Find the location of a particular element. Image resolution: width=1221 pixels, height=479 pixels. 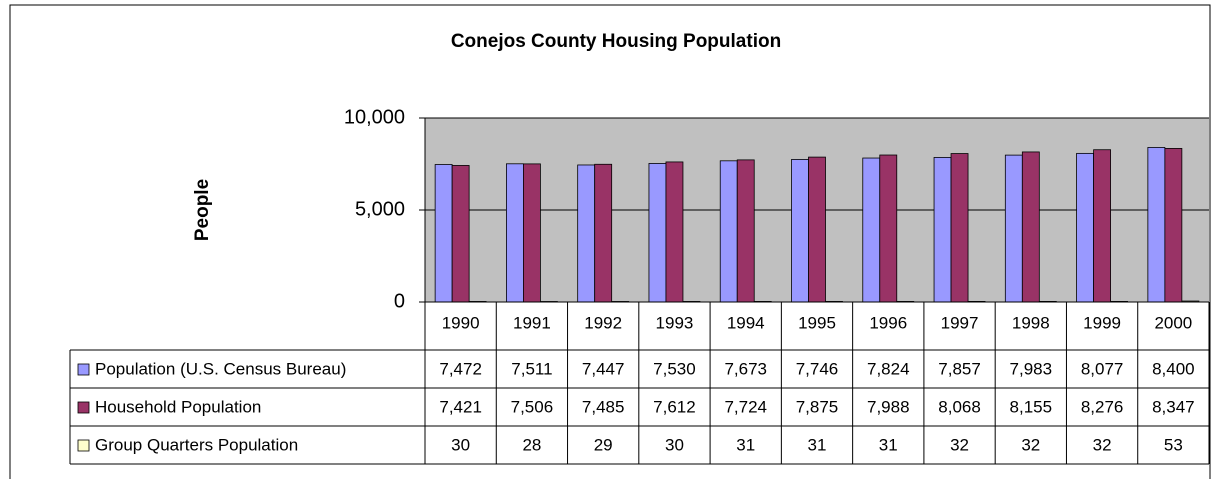

y-tick-label: 10,000 is located at coordinates (374, 117).